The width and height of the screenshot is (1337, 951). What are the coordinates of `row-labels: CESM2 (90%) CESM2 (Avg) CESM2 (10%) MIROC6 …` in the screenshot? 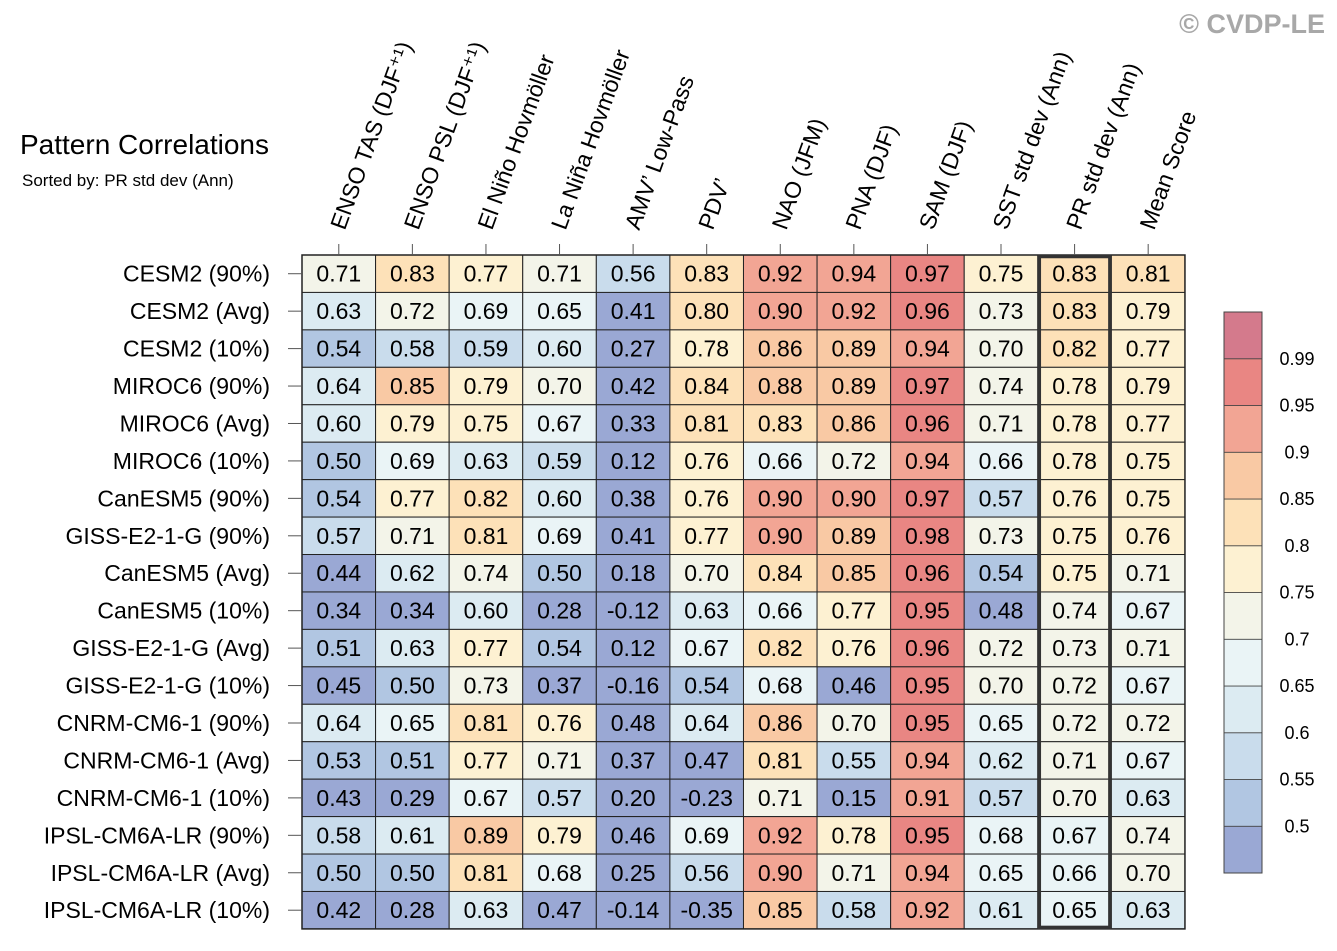 It's located at (173, 592).